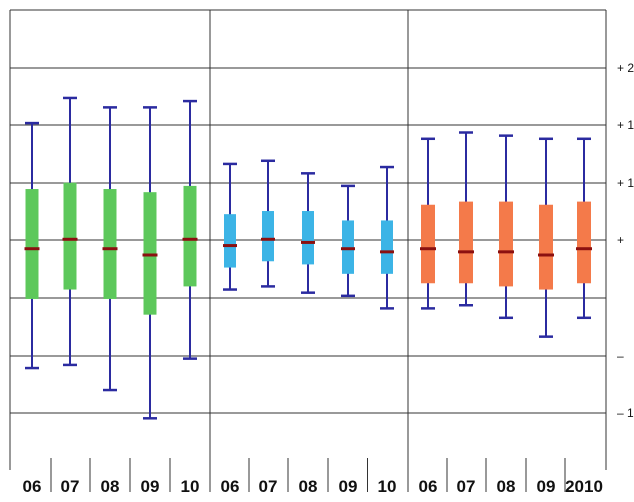 The height and width of the screenshot is (502, 634). Describe the element at coordinates (625, 413) in the screenshot. I see `y-tick-label: – 1` at that location.